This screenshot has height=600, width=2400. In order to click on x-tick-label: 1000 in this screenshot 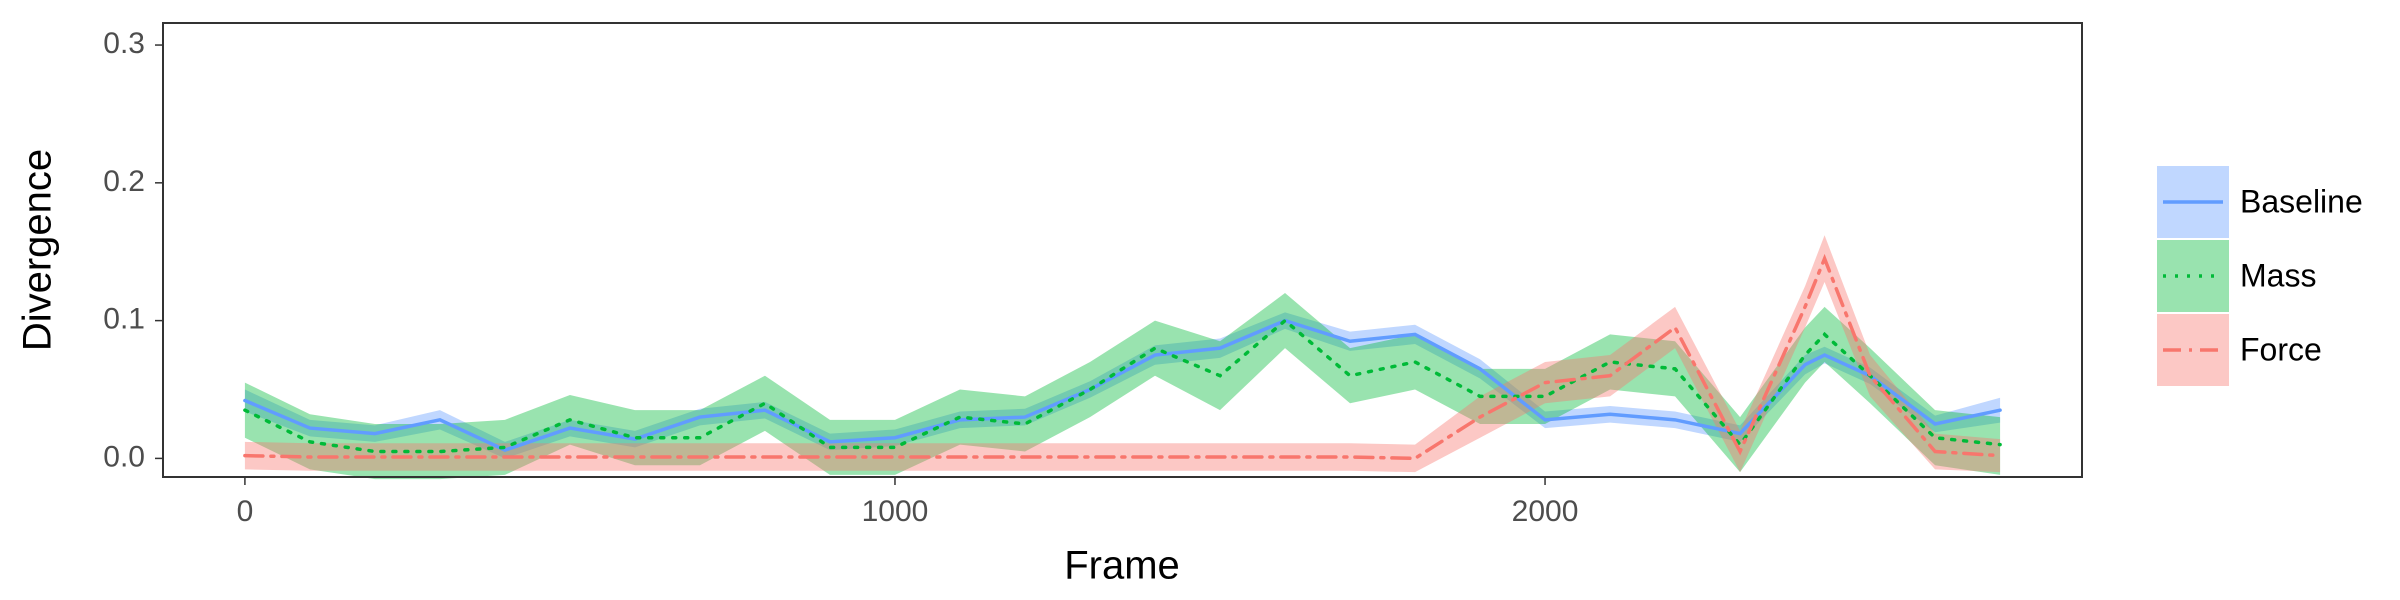, I will do `click(895, 511)`.